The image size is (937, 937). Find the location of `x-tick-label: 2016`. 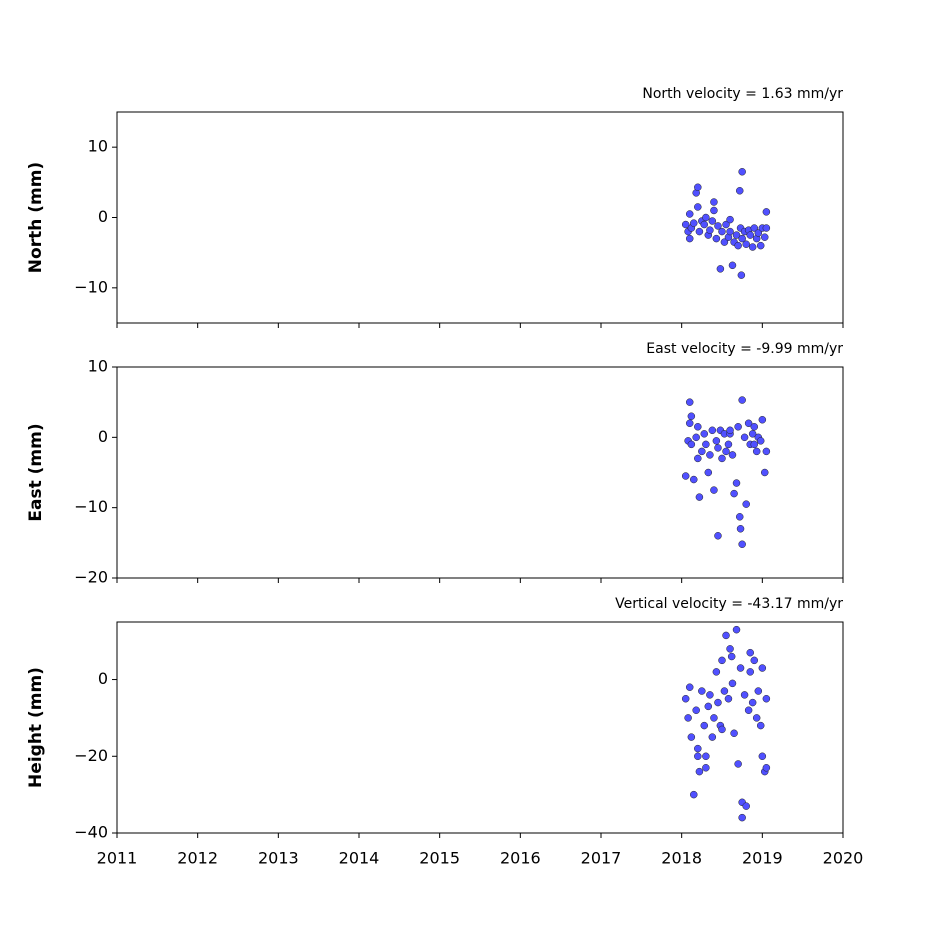

x-tick-label: 2016 is located at coordinates (520, 858).